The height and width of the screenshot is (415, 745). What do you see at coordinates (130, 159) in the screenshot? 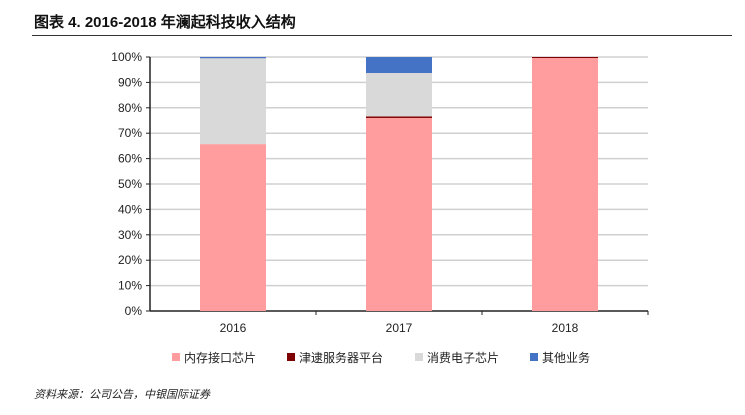
I see `y-tick-label: 60%` at bounding box center [130, 159].